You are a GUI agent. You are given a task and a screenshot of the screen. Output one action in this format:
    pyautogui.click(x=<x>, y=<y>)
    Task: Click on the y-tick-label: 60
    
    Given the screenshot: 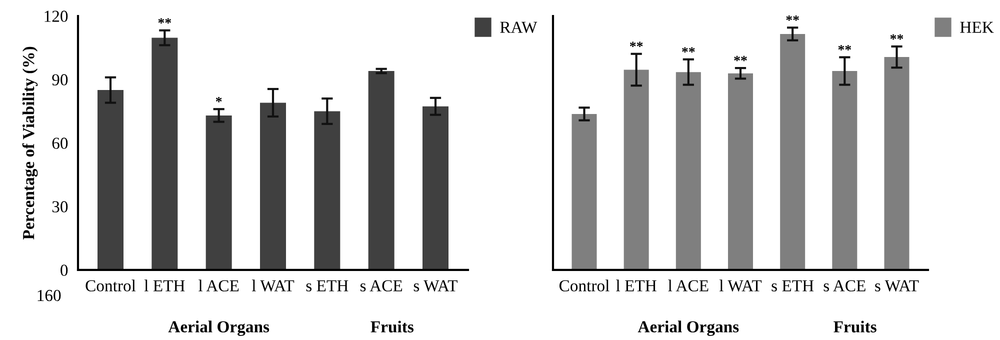 What is the action you would take?
    pyautogui.click(x=60, y=143)
    